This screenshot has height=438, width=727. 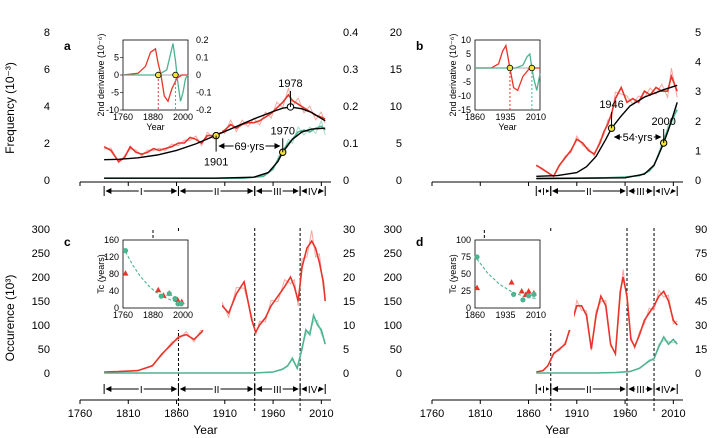 What do you see at coordinates (468, 54) in the screenshot?
I see `inset-y-tick-label: 5` at bounding box center [468, 54].